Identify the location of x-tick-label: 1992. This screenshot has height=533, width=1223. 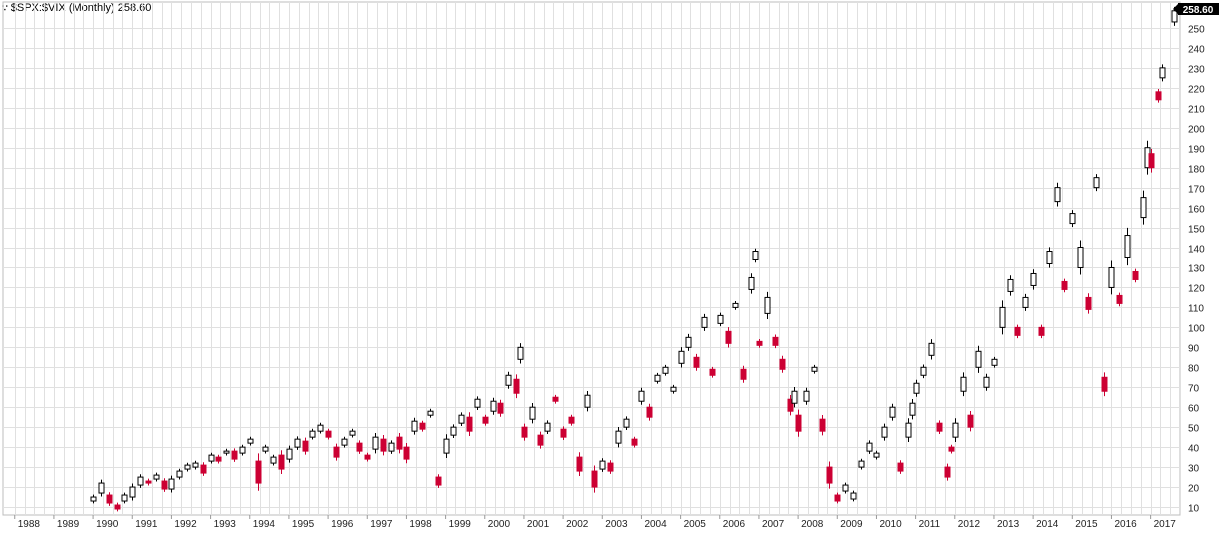
(185, 524).